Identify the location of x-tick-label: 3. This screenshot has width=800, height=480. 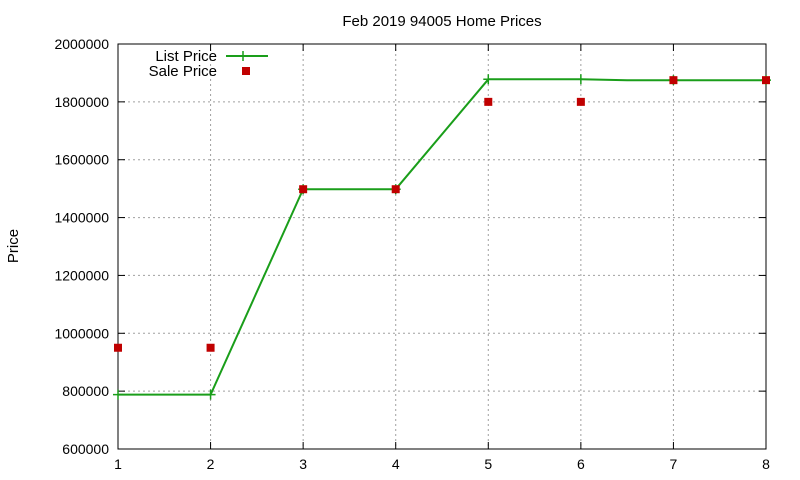
(303, 464).